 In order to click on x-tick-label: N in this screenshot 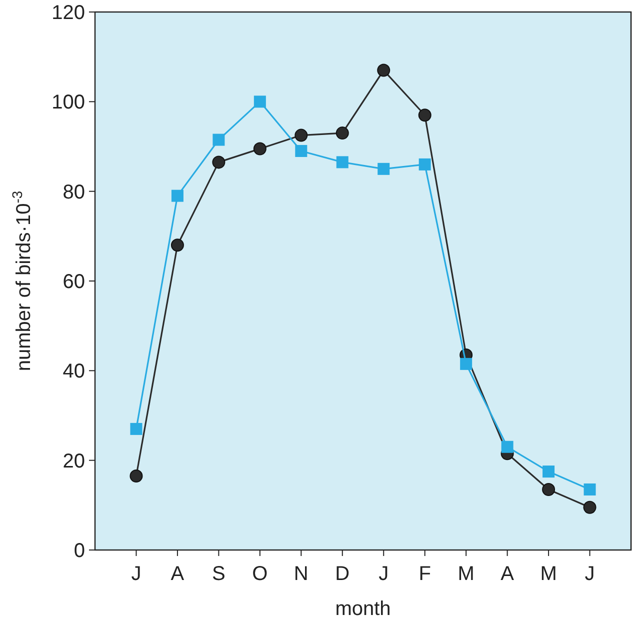, I will do `click(301, 574)`.